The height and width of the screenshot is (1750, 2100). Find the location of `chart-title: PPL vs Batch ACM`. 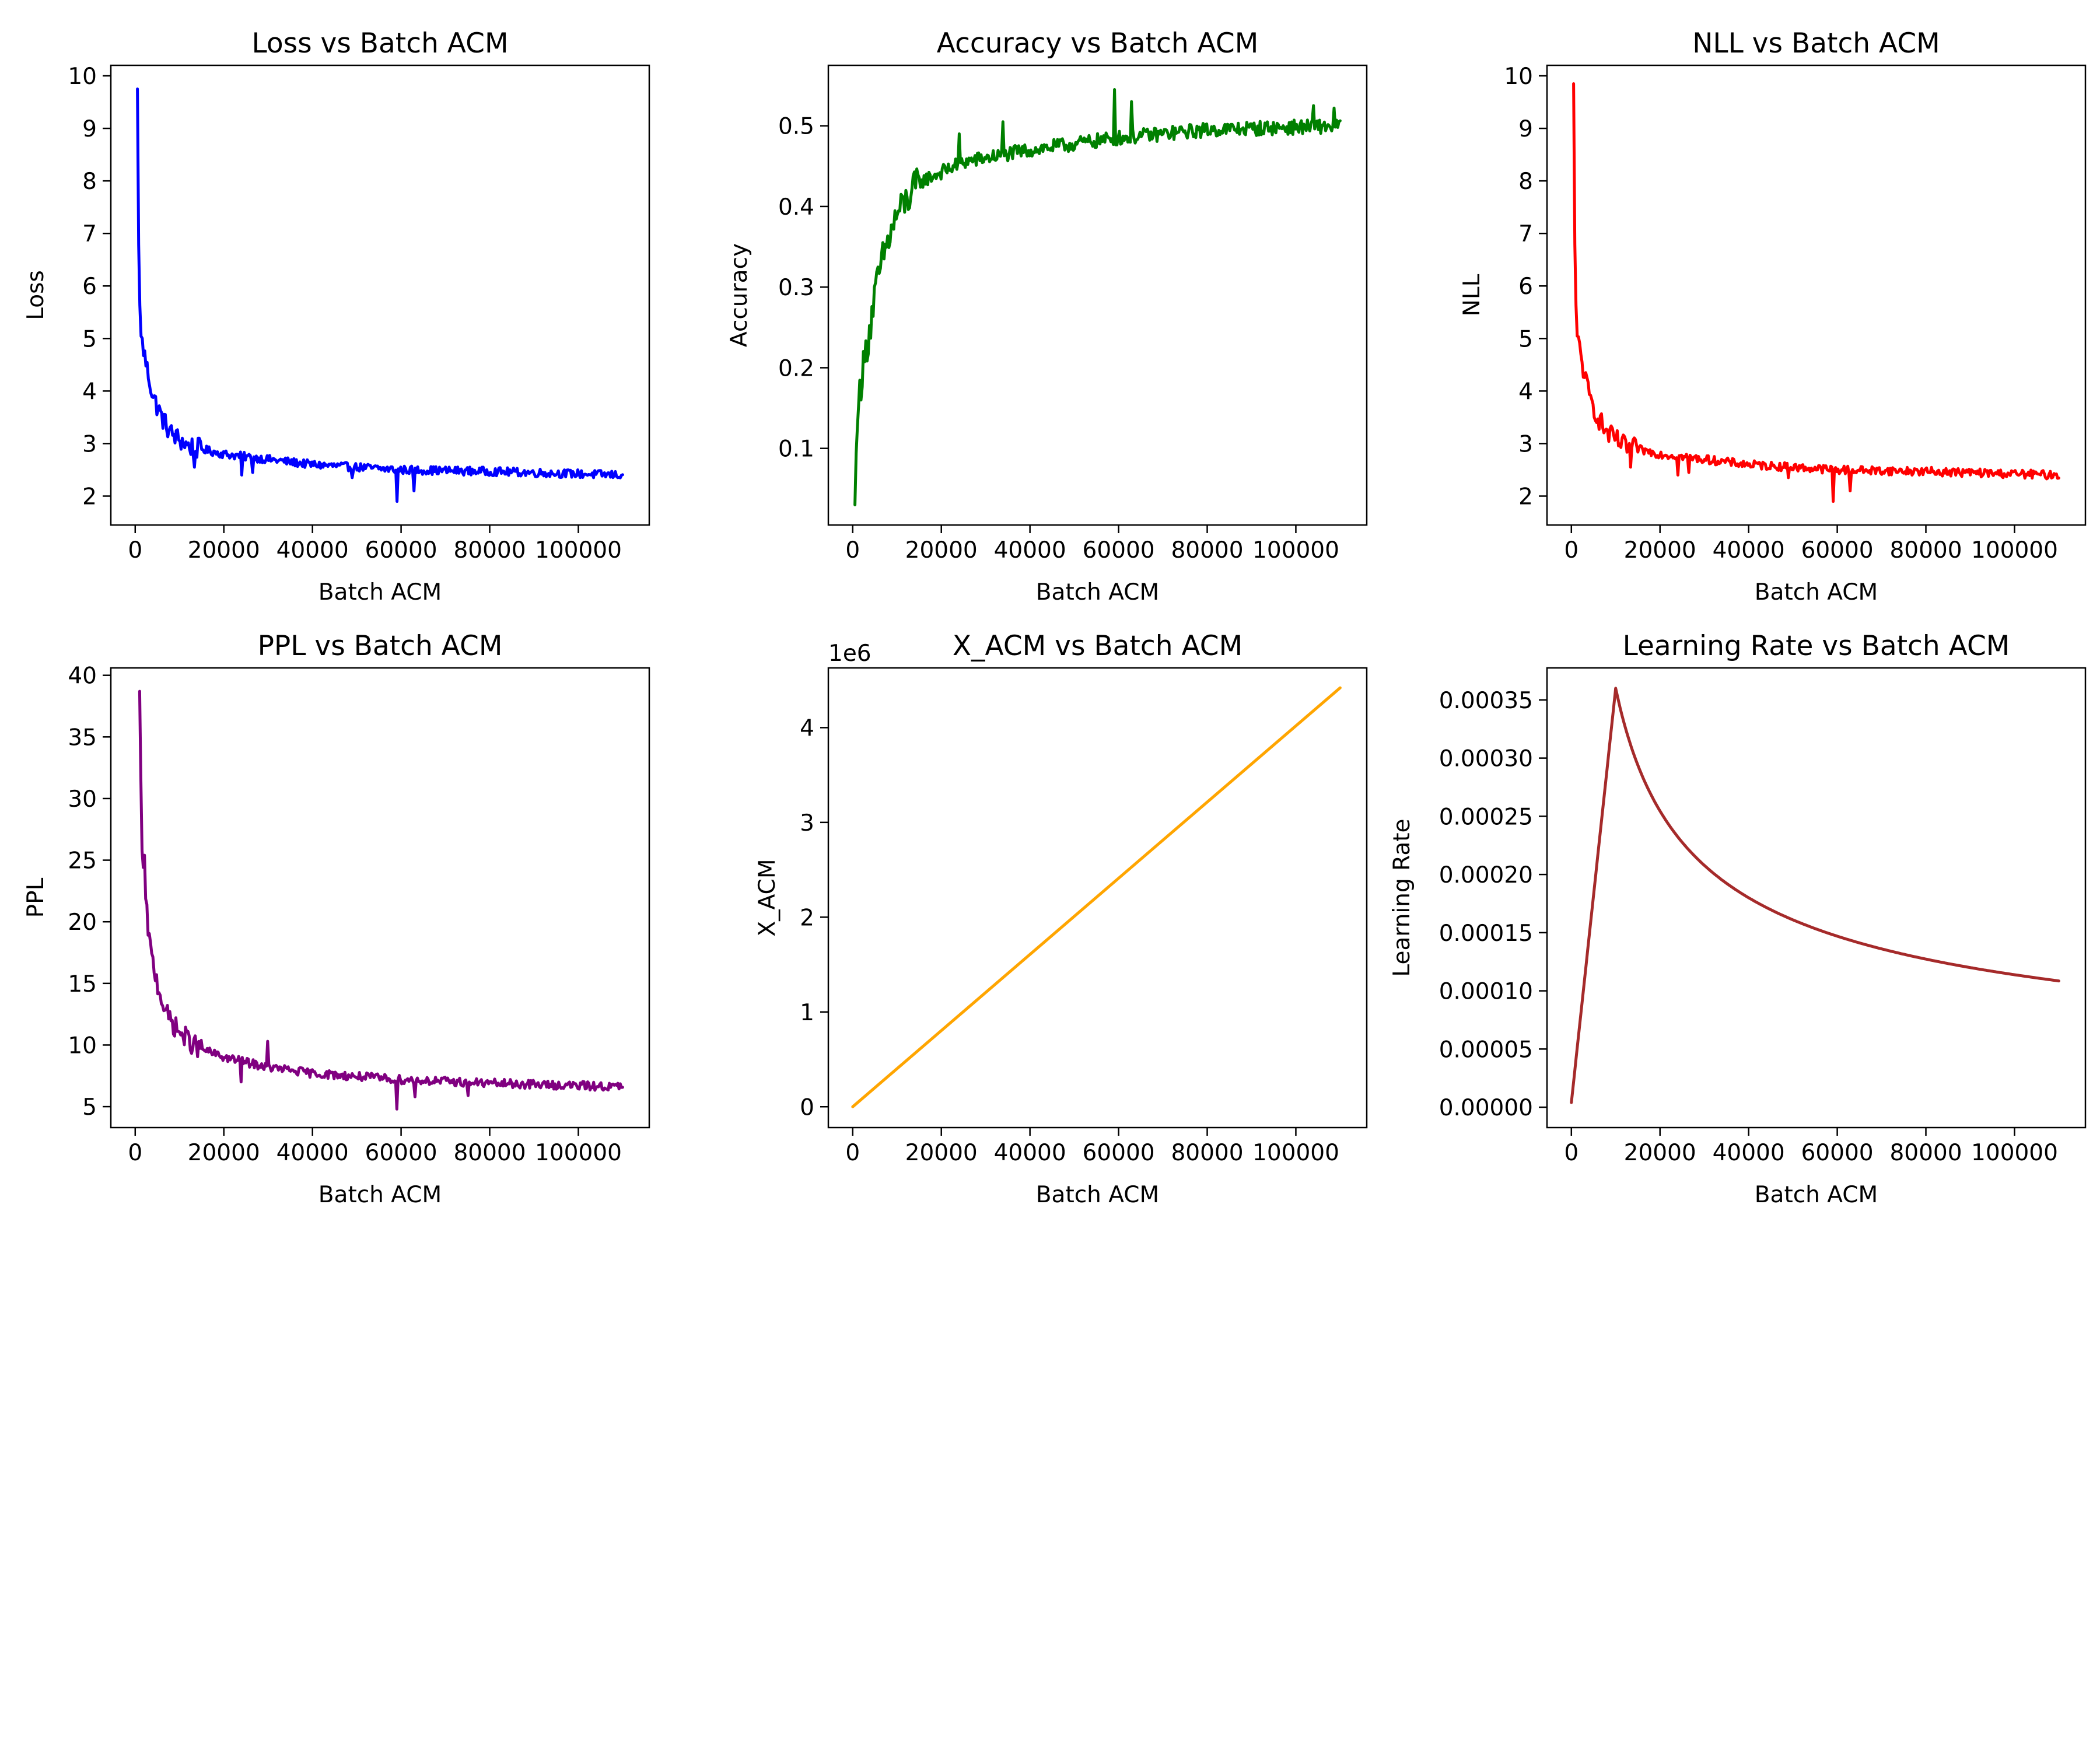

chart-title: PPL vs Batch ACM is located at coordinates (380, 646).